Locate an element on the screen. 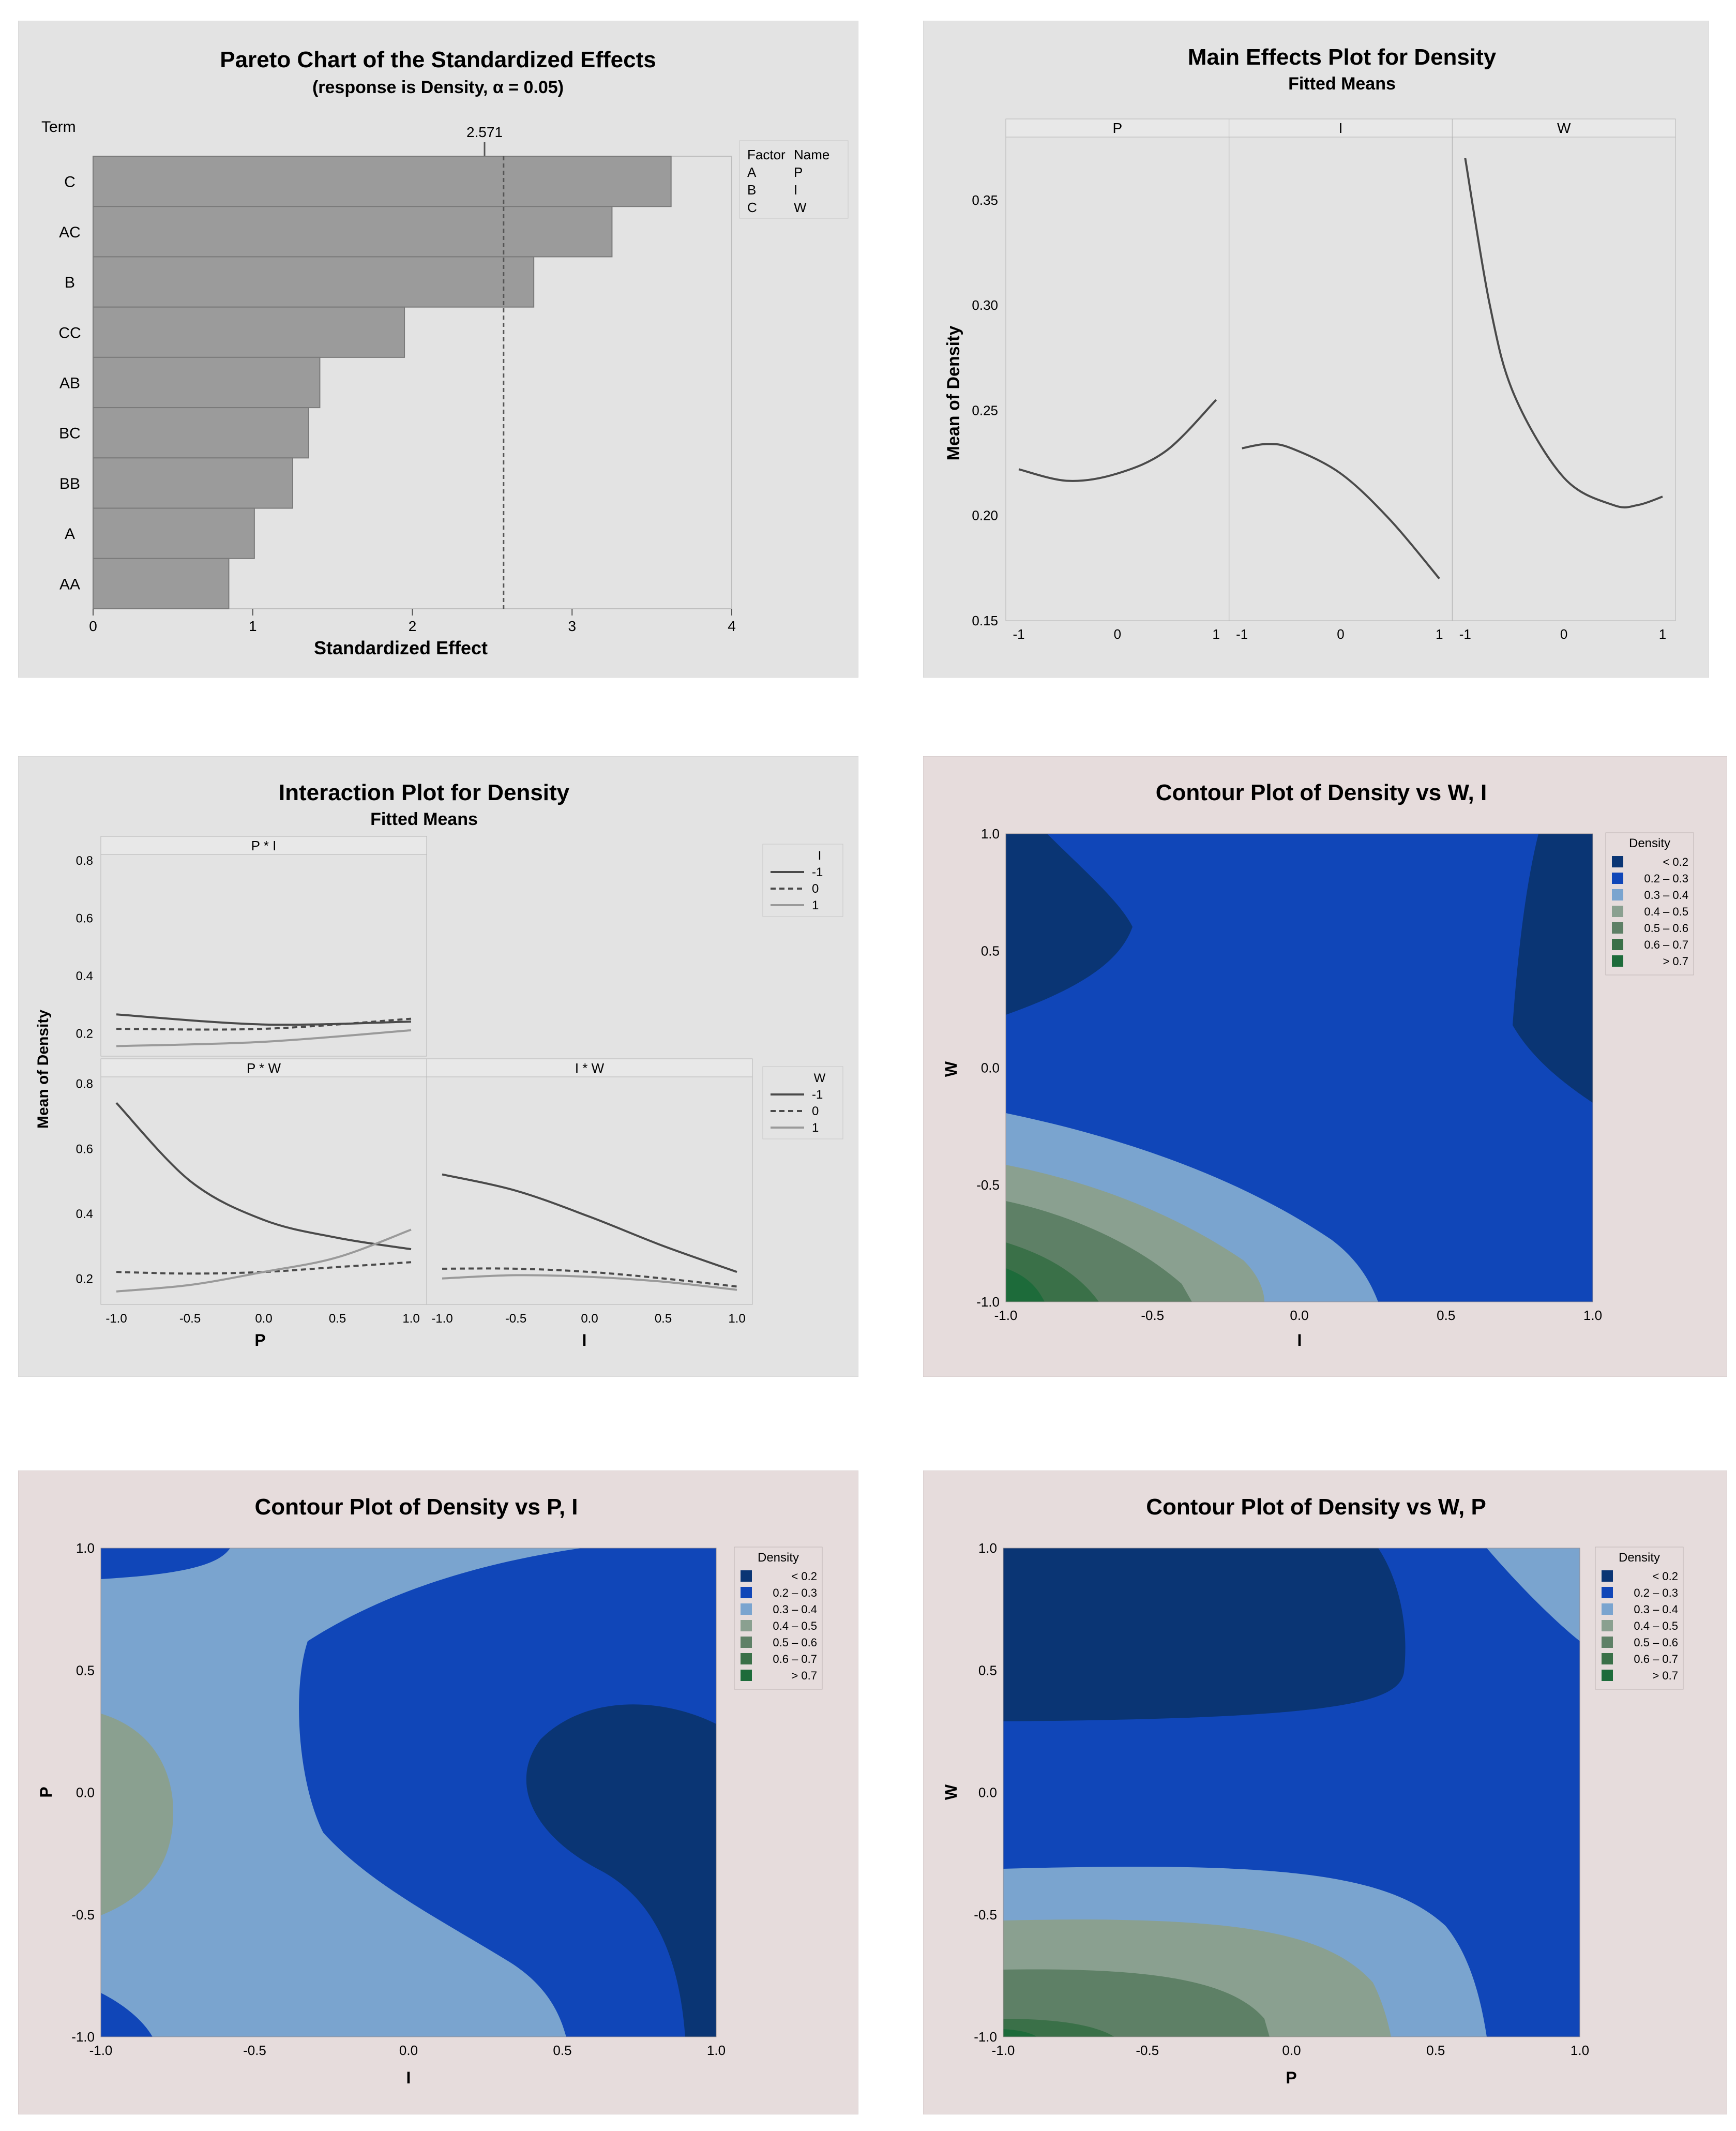 This screenshot has width=1736, height=2131. contour-w-i-xlabel: I is located at coordinates (1299, 1340).